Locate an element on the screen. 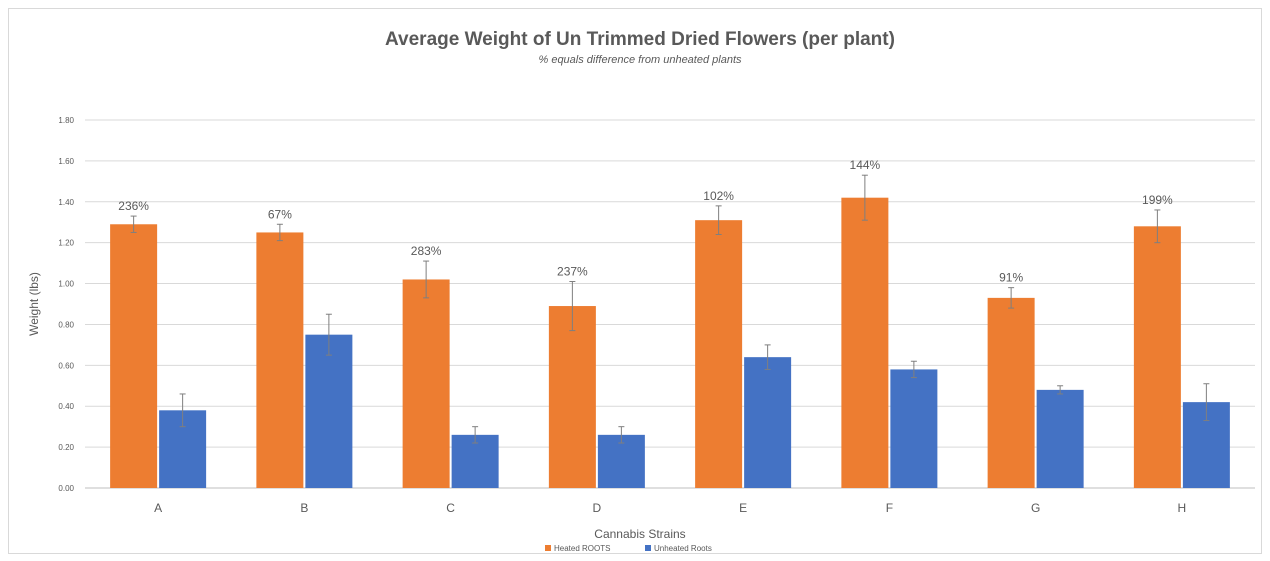  percent-label: 236% is located at coordinates (133, 206).